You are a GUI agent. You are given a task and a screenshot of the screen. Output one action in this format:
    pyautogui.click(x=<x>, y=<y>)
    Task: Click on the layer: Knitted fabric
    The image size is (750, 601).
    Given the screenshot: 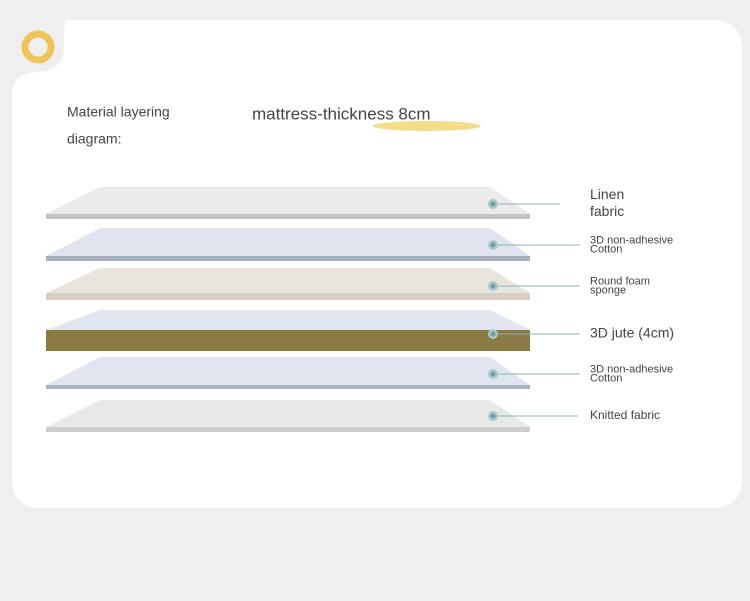 What is the action you would take?
    pyautogui.click(x=353, y=416)
    